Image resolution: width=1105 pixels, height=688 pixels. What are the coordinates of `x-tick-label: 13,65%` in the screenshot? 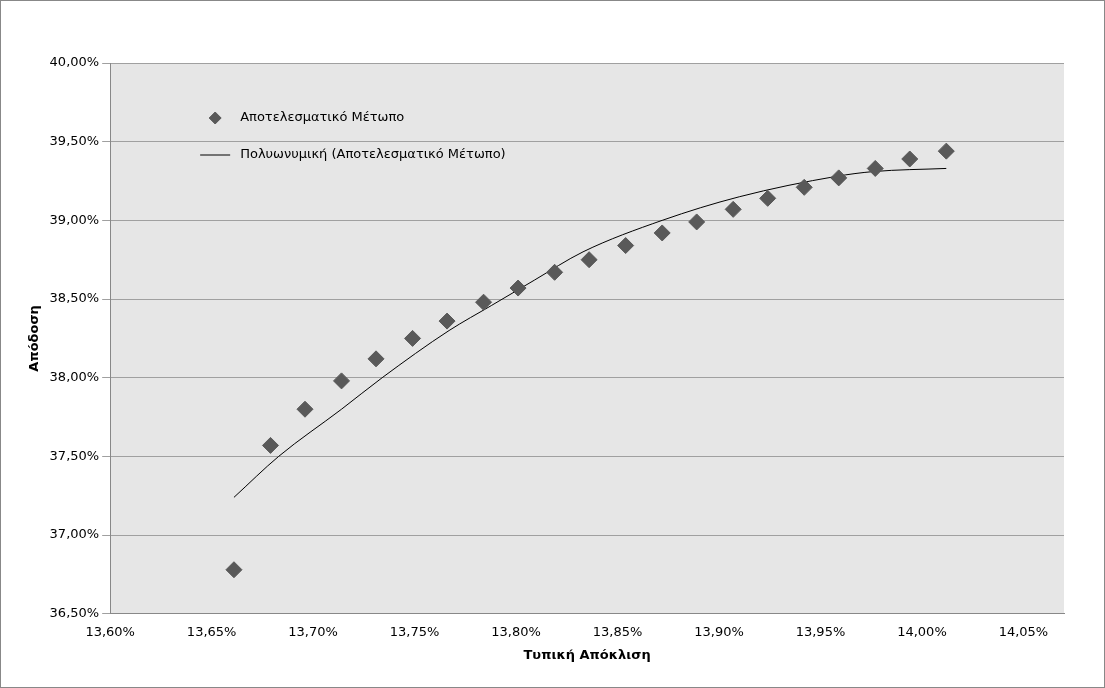 It's located at (211, 631).